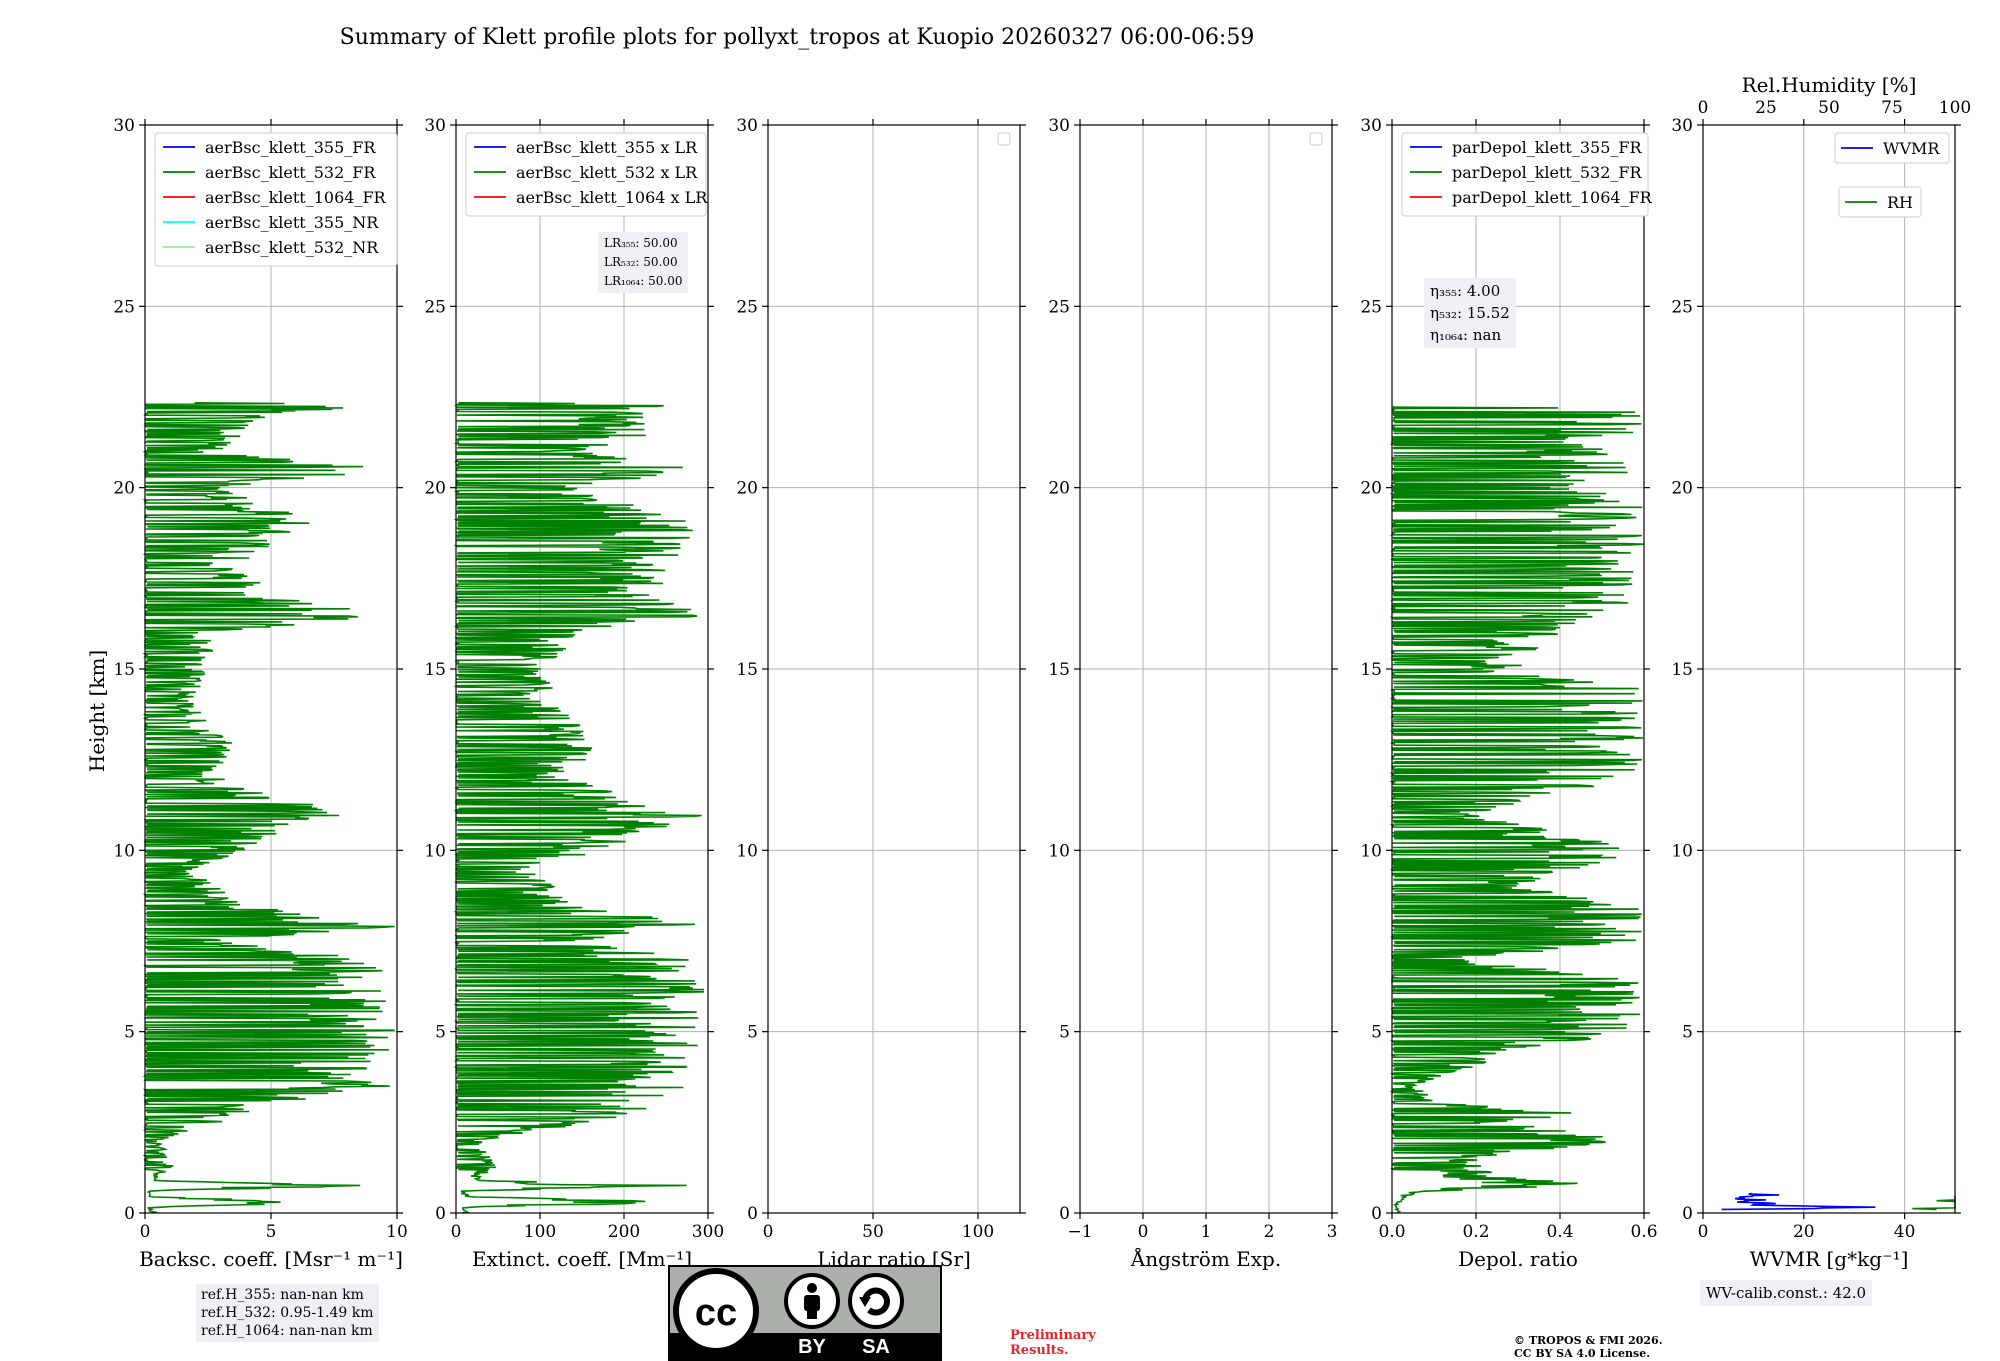 The width and height of the screenshot is (2000, 1361). What do you see at coordinates (1465, 291) in the screenshot?
I see `eta-355: η₃₅₅: 4.00` at bounding box center [1465, 291].